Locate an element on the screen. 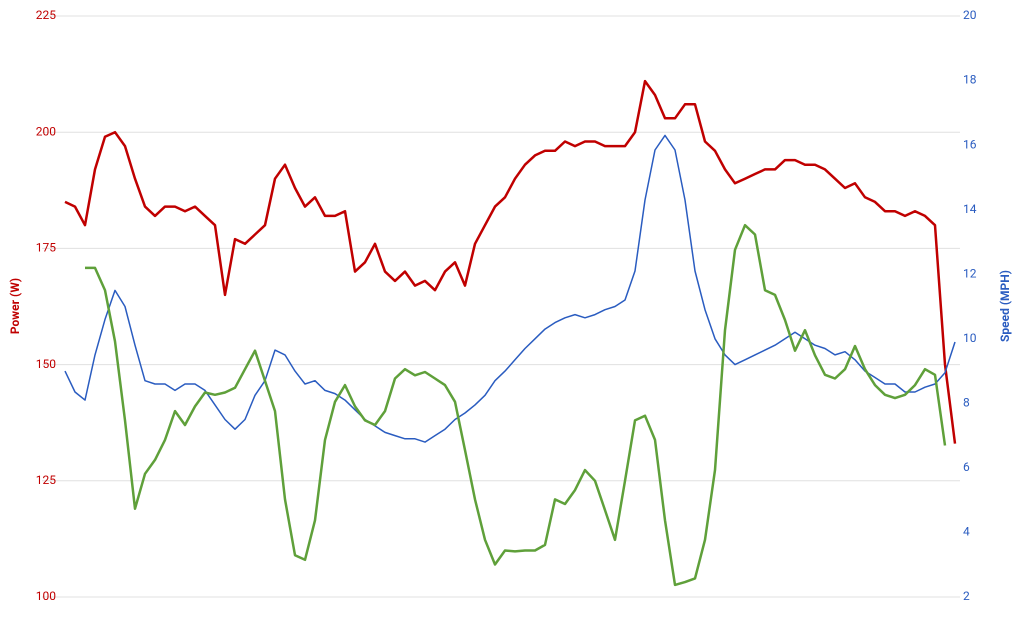 This screenshot has width=1024, height=624. y2-tick-label: 8 is located at coordinates (966, 403).